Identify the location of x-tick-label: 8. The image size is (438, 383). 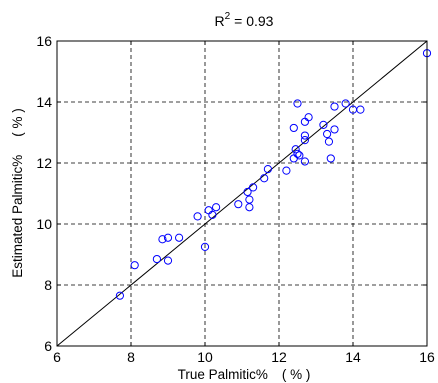
(131, 357).